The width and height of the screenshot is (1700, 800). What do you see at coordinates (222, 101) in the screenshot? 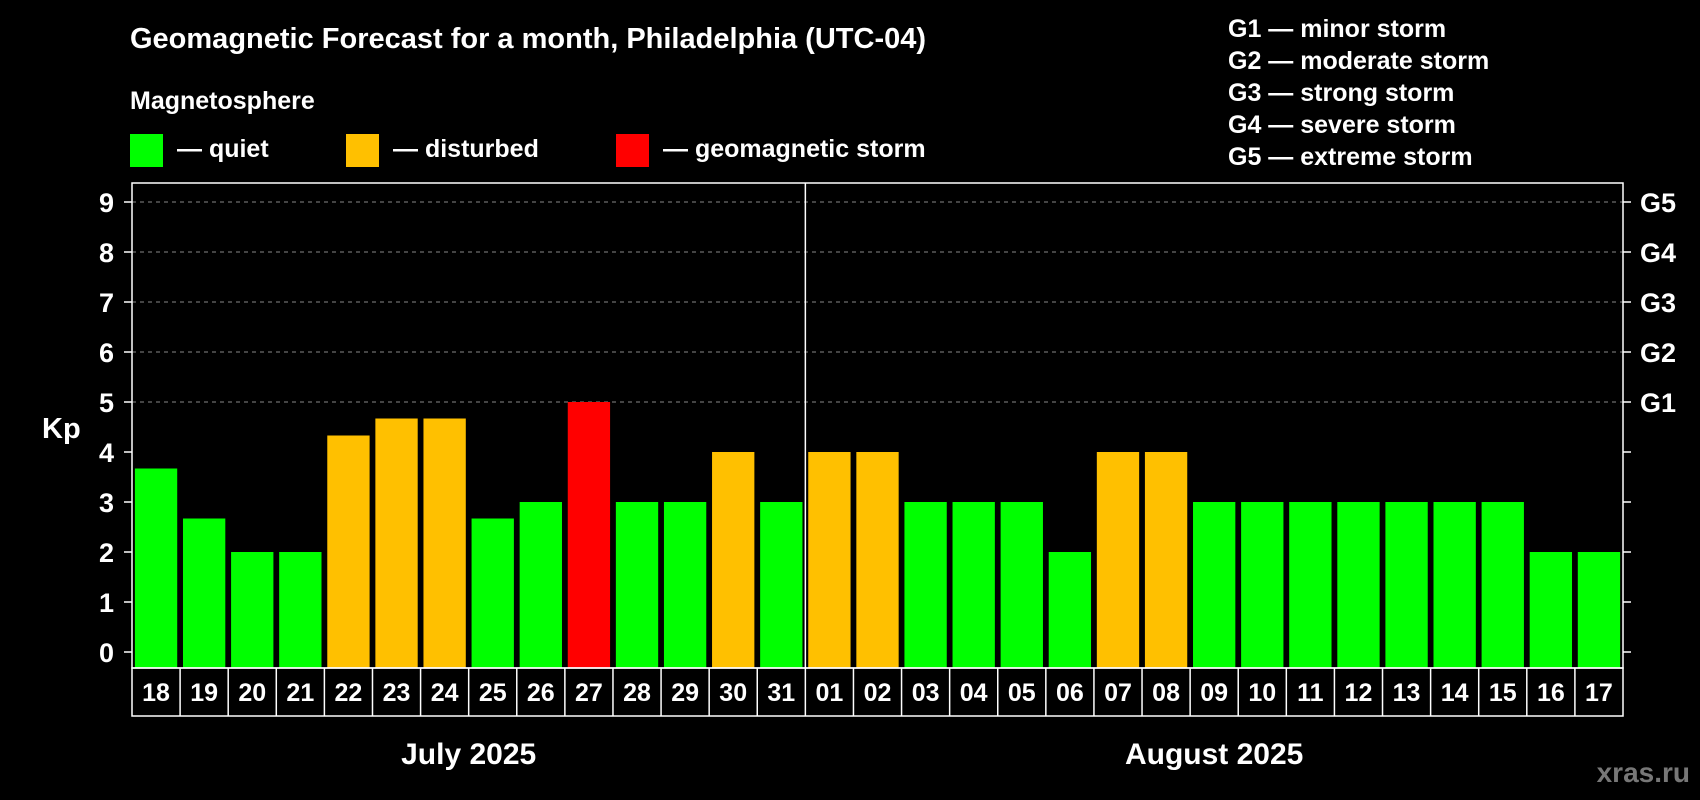
I see `legend-heading: Magnetosphere` at bounding box center [222, 101].